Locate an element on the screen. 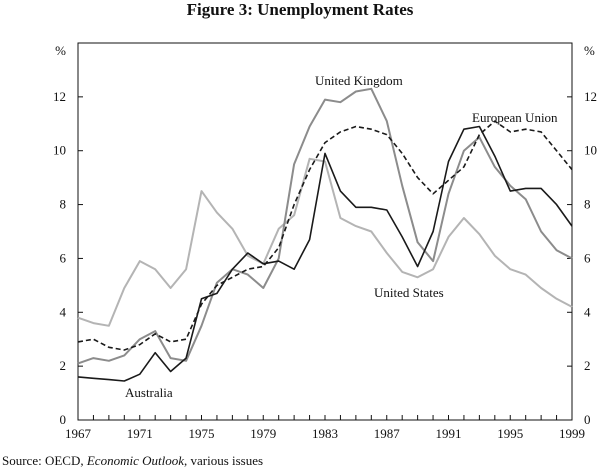 This screenshot has width=600, height=475. x-tick-label: 1979 is located at coordinates (263, 433).